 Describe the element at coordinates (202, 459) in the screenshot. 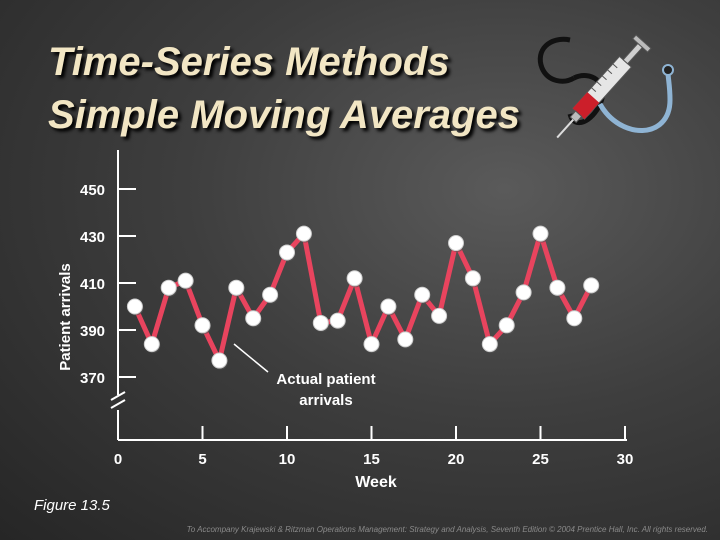

I see `x-tick-label: 5` at that location.